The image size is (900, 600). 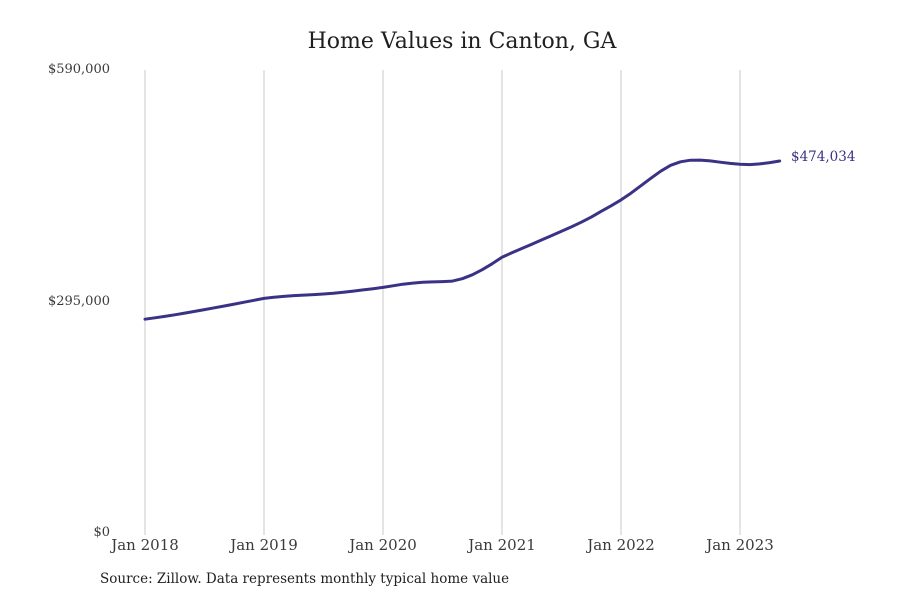 What do you see at coordinates (78, 301) in the screenshot?
I see `y-axis-label-295000: $295,000` at bounding box center [78, 301].